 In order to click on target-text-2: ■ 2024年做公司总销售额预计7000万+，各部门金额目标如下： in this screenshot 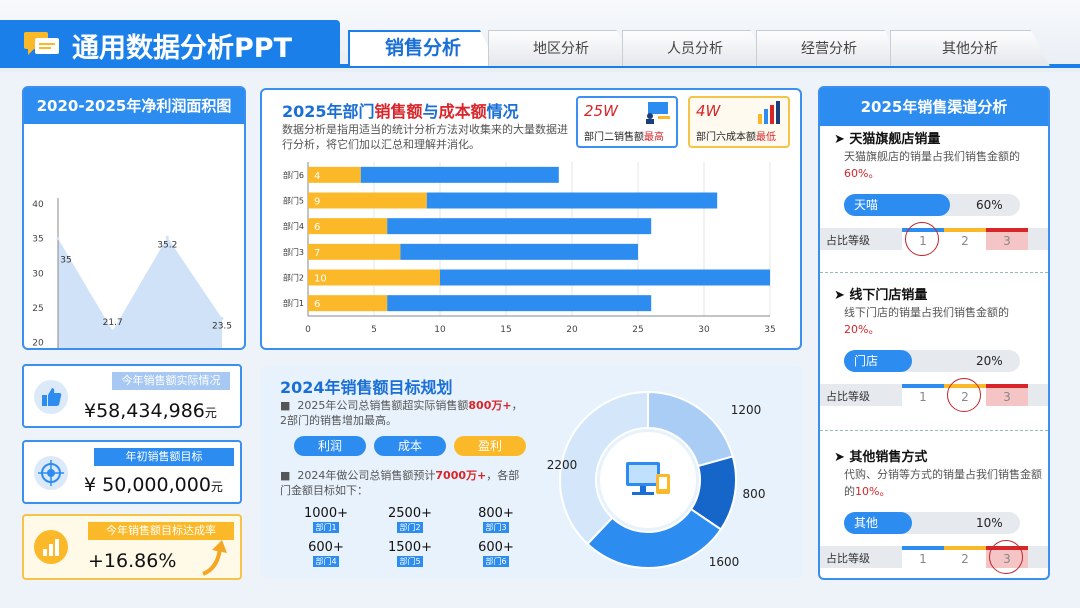, I will do `click(400, 483)`.